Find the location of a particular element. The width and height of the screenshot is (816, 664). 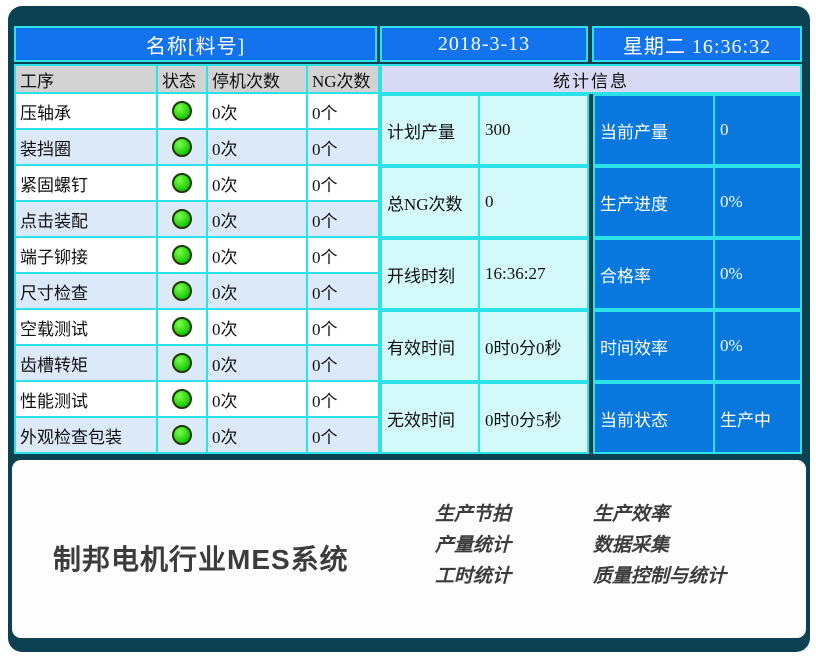

stat-pair-light: 开线时刻 16:36:27 is located at coordinates (484, 274).